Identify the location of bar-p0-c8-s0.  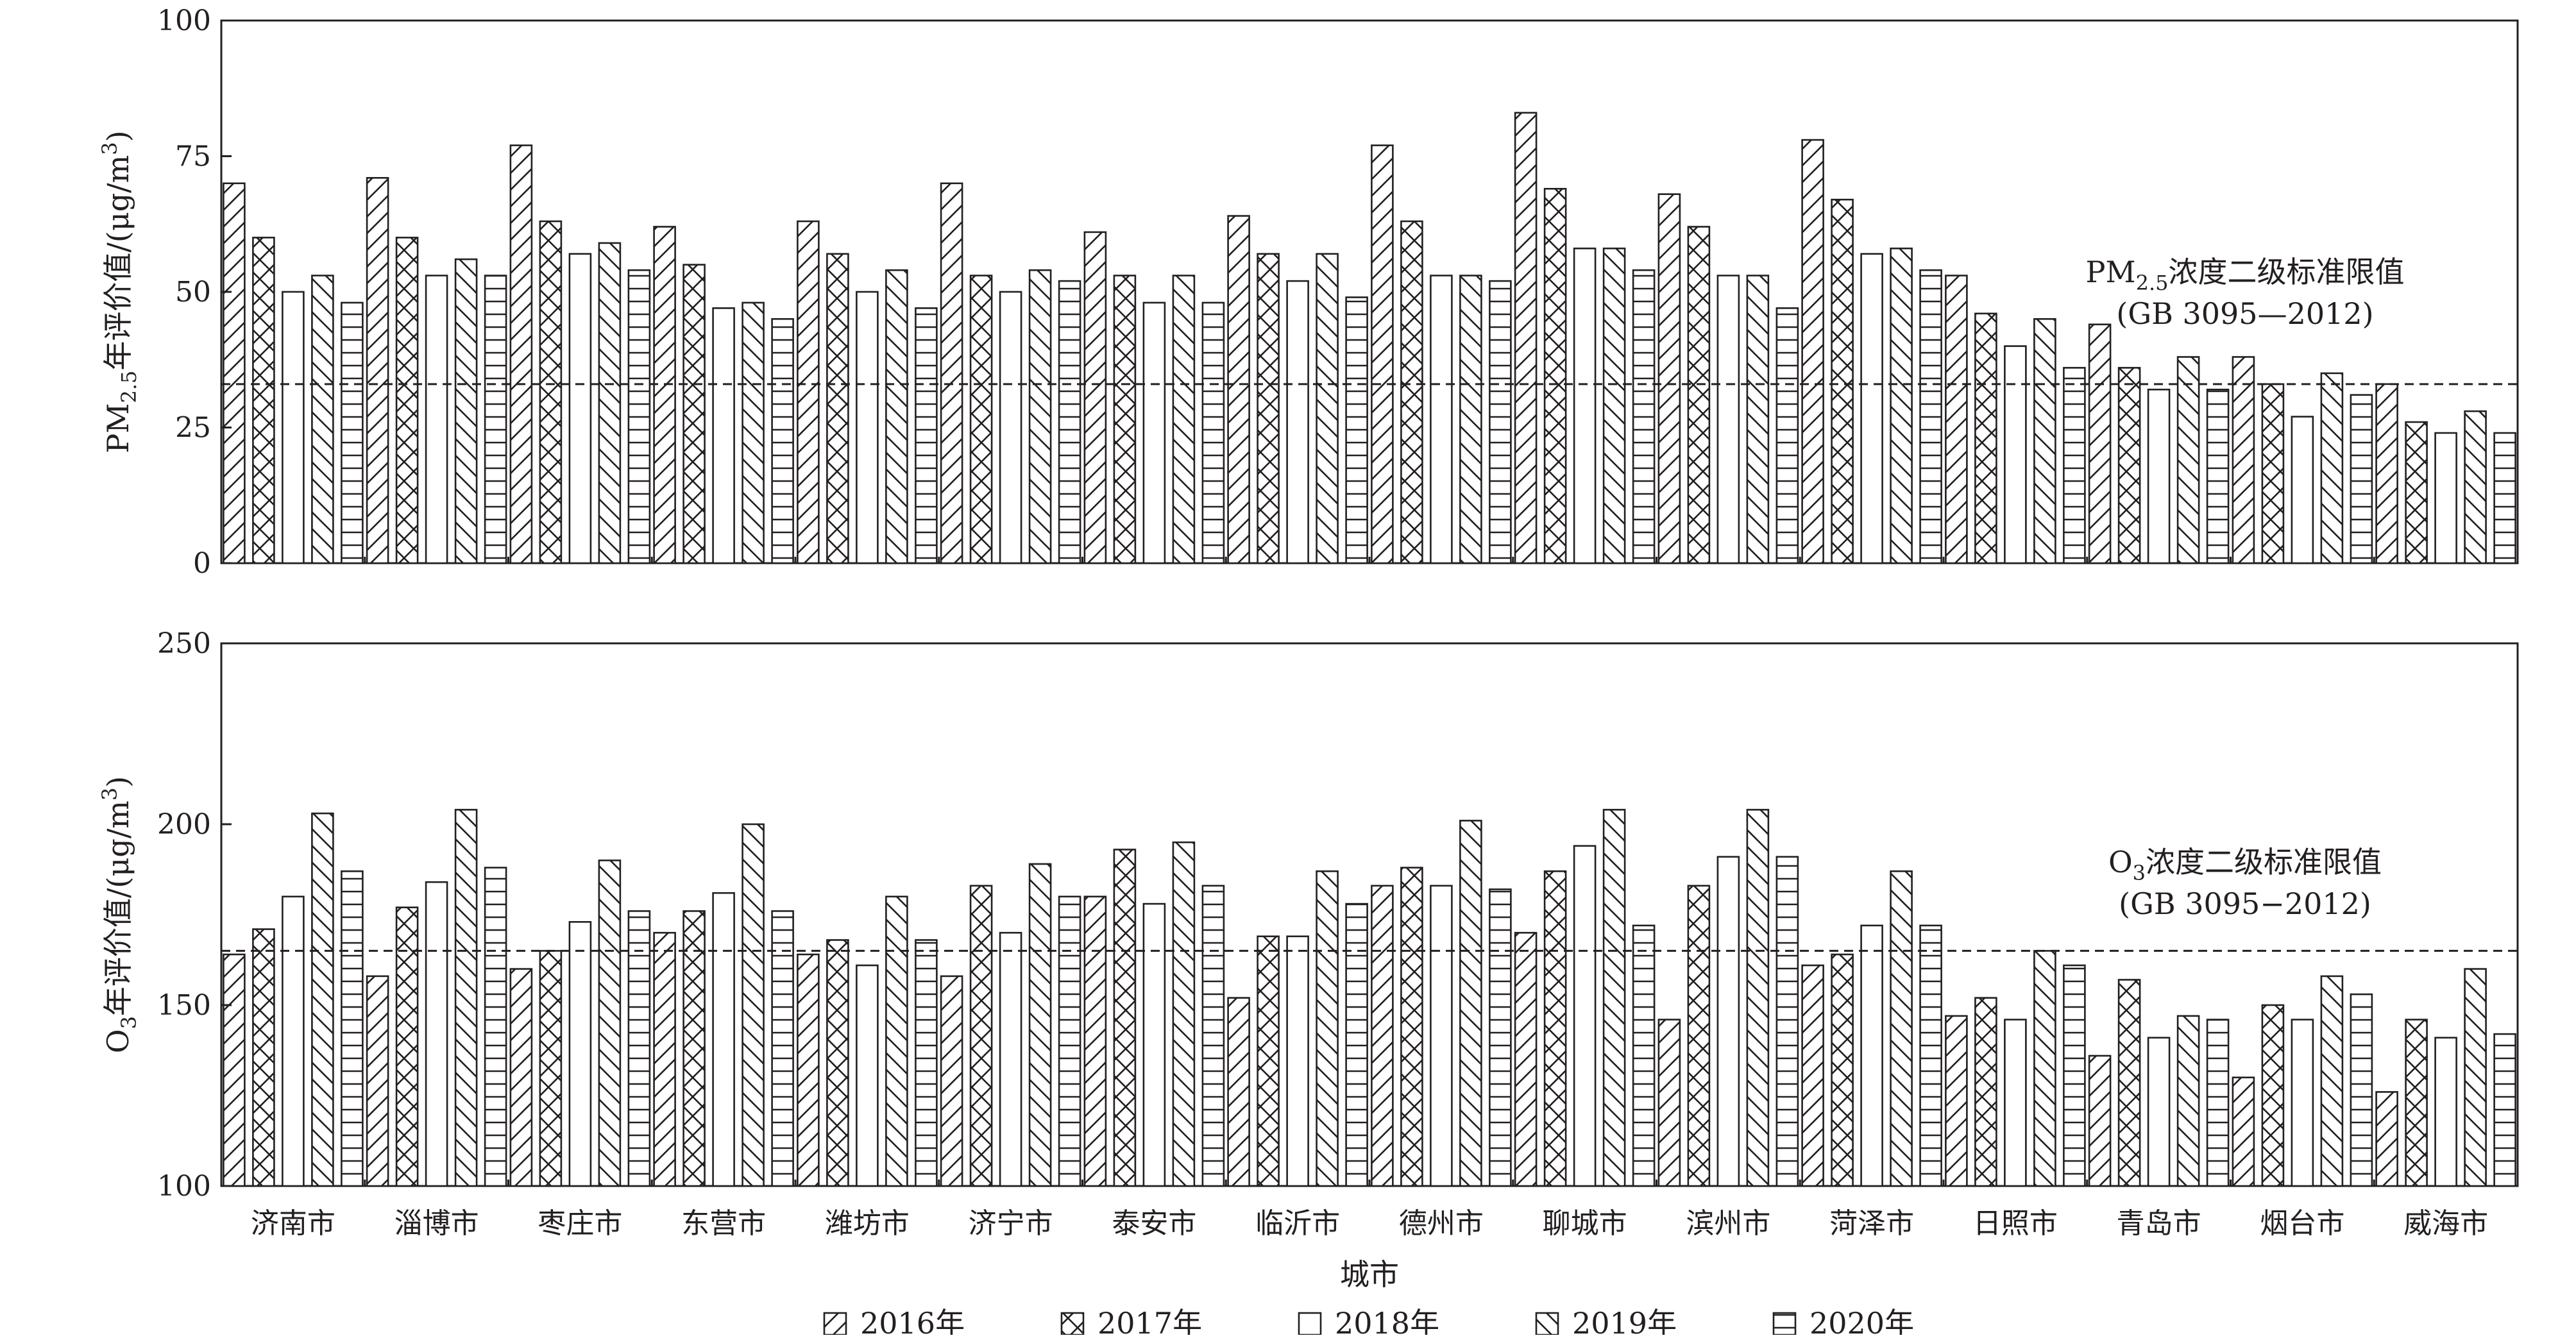
(1382, 354).